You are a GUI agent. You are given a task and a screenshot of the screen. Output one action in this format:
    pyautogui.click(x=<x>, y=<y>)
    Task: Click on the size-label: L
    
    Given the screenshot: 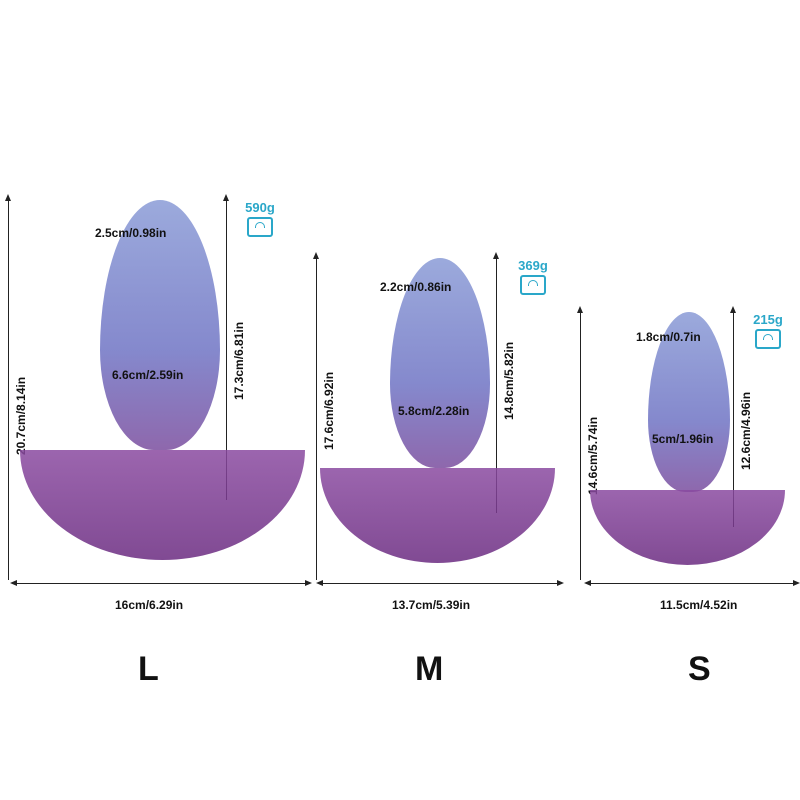 What is the action you would take?
    pyautogui.click(x=148, y=669)
    